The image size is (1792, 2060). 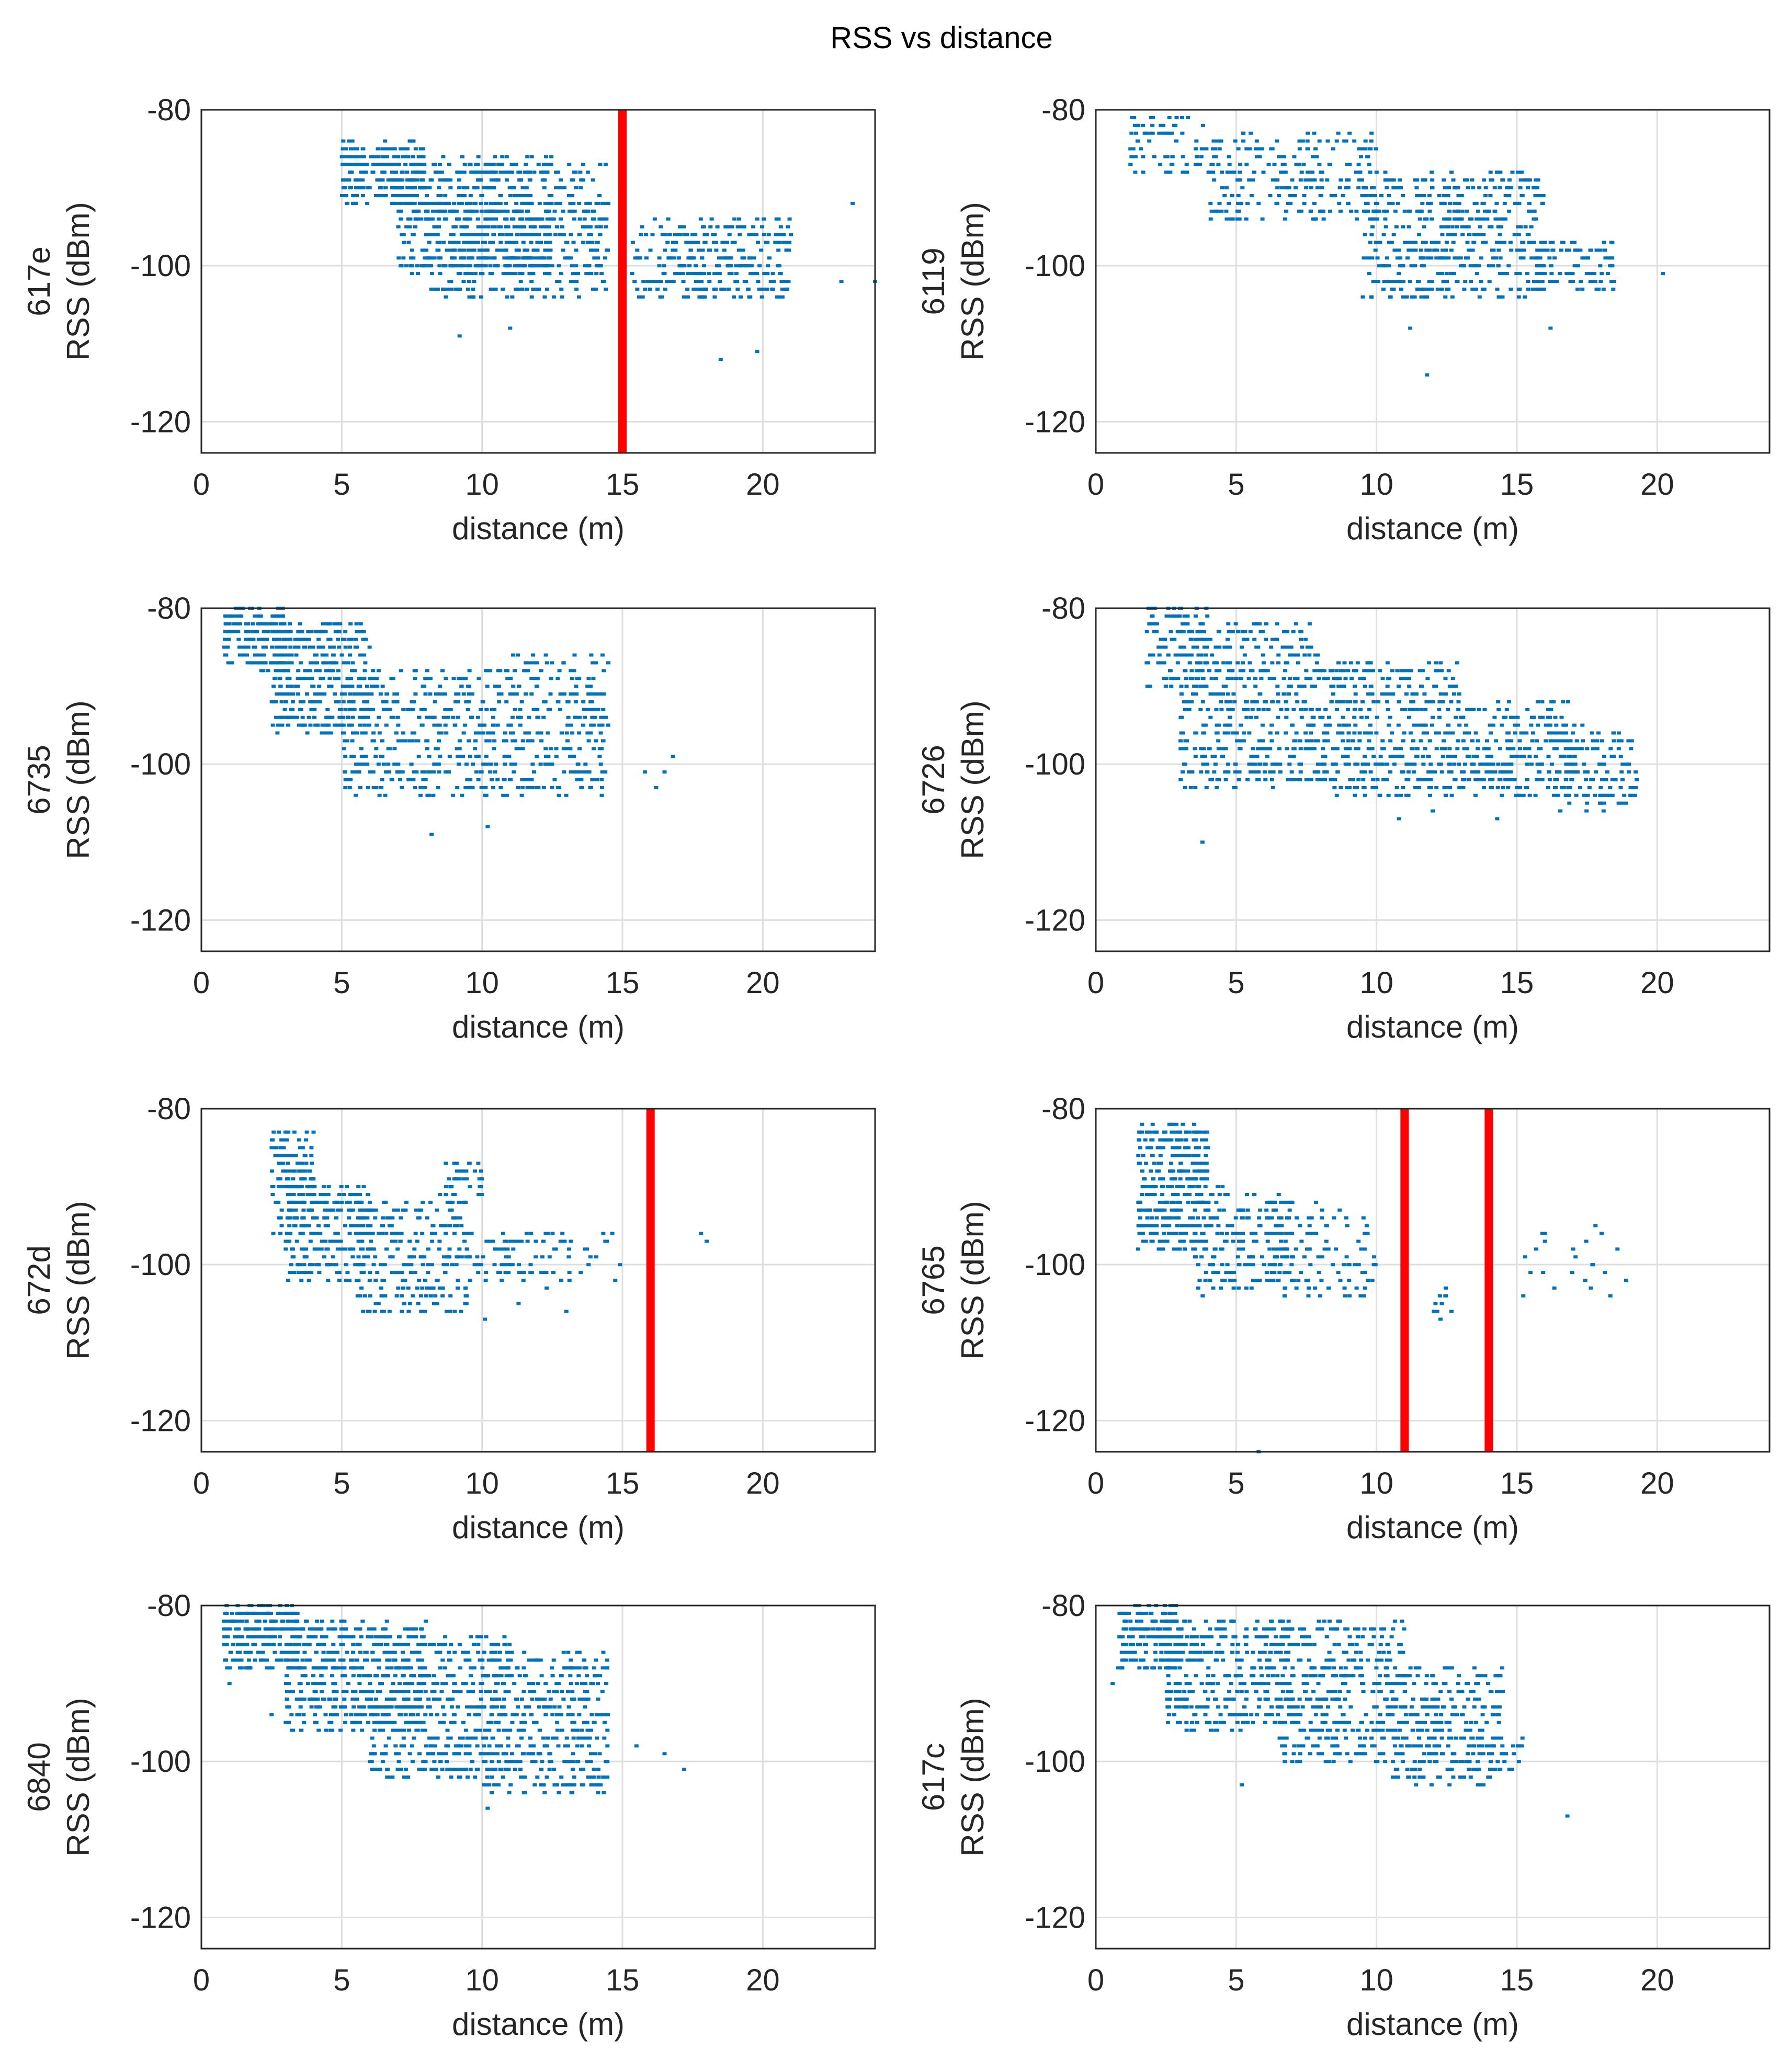 What do you see at coordinates (1433, 780) in the screenshot?
I see `axes-box` at bounding box center [1433, 780].